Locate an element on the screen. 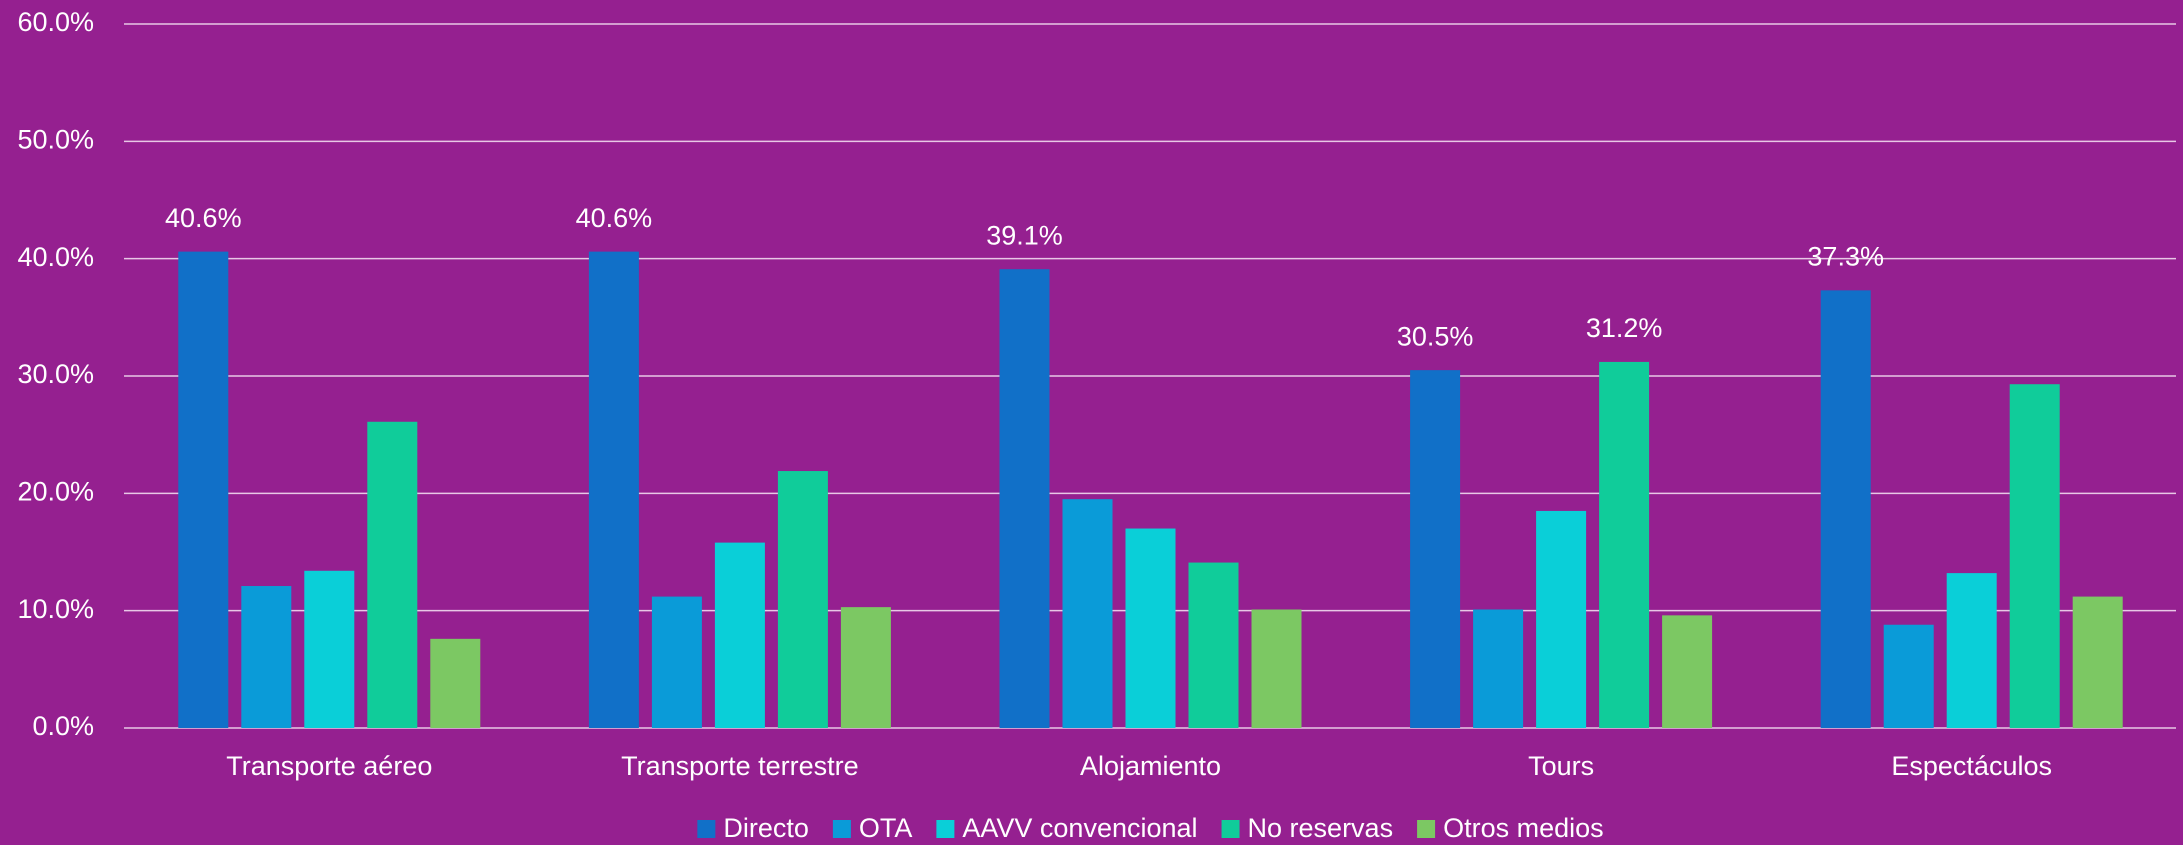  x-tick-label: Tours is located at coordinates (1561, 766).